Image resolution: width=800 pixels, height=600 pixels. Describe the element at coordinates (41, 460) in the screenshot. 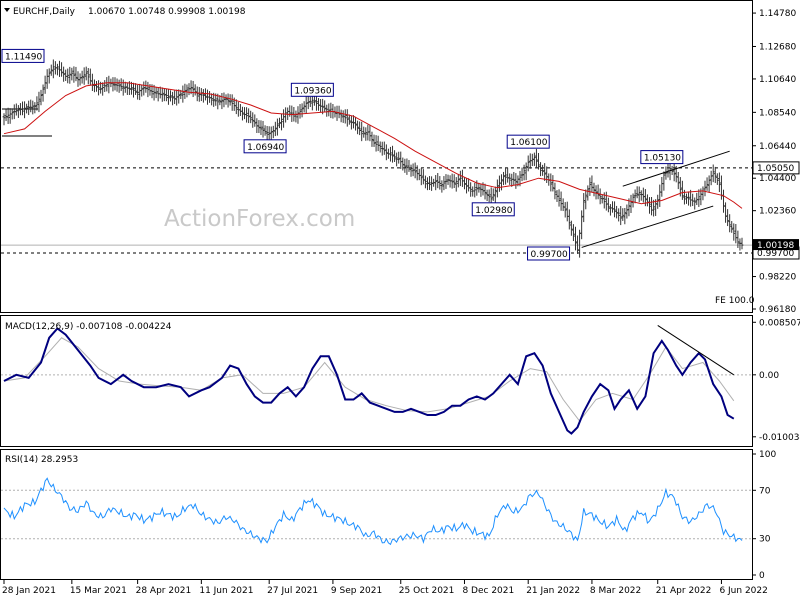

I see `rsi-title: RSI(14) 28.2953` at that location.